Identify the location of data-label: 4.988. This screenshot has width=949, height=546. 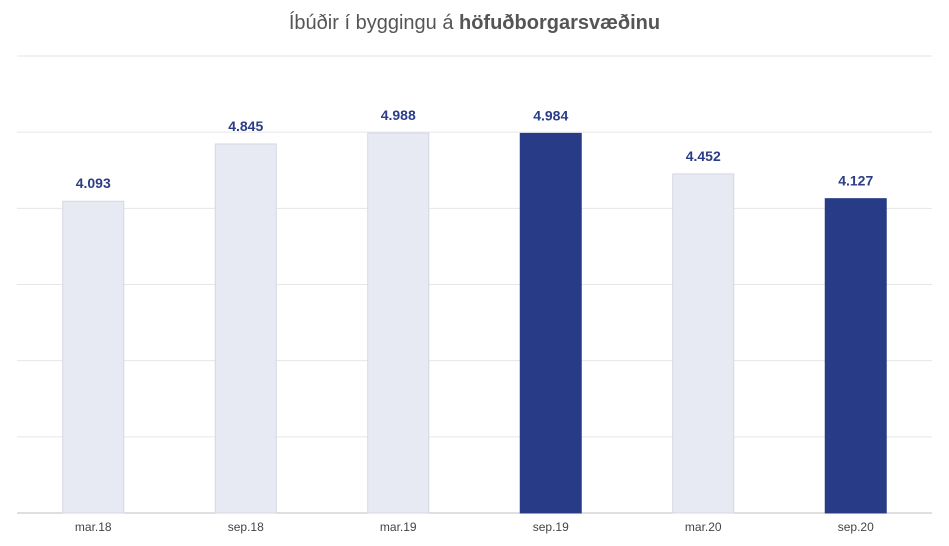
(398, 115).